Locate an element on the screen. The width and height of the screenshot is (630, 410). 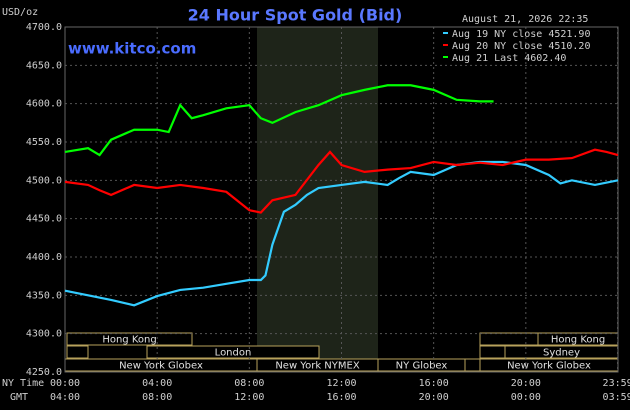
chart-title: 24 Hour Spot Gold (Bid) is located at coordinates (295, 15).